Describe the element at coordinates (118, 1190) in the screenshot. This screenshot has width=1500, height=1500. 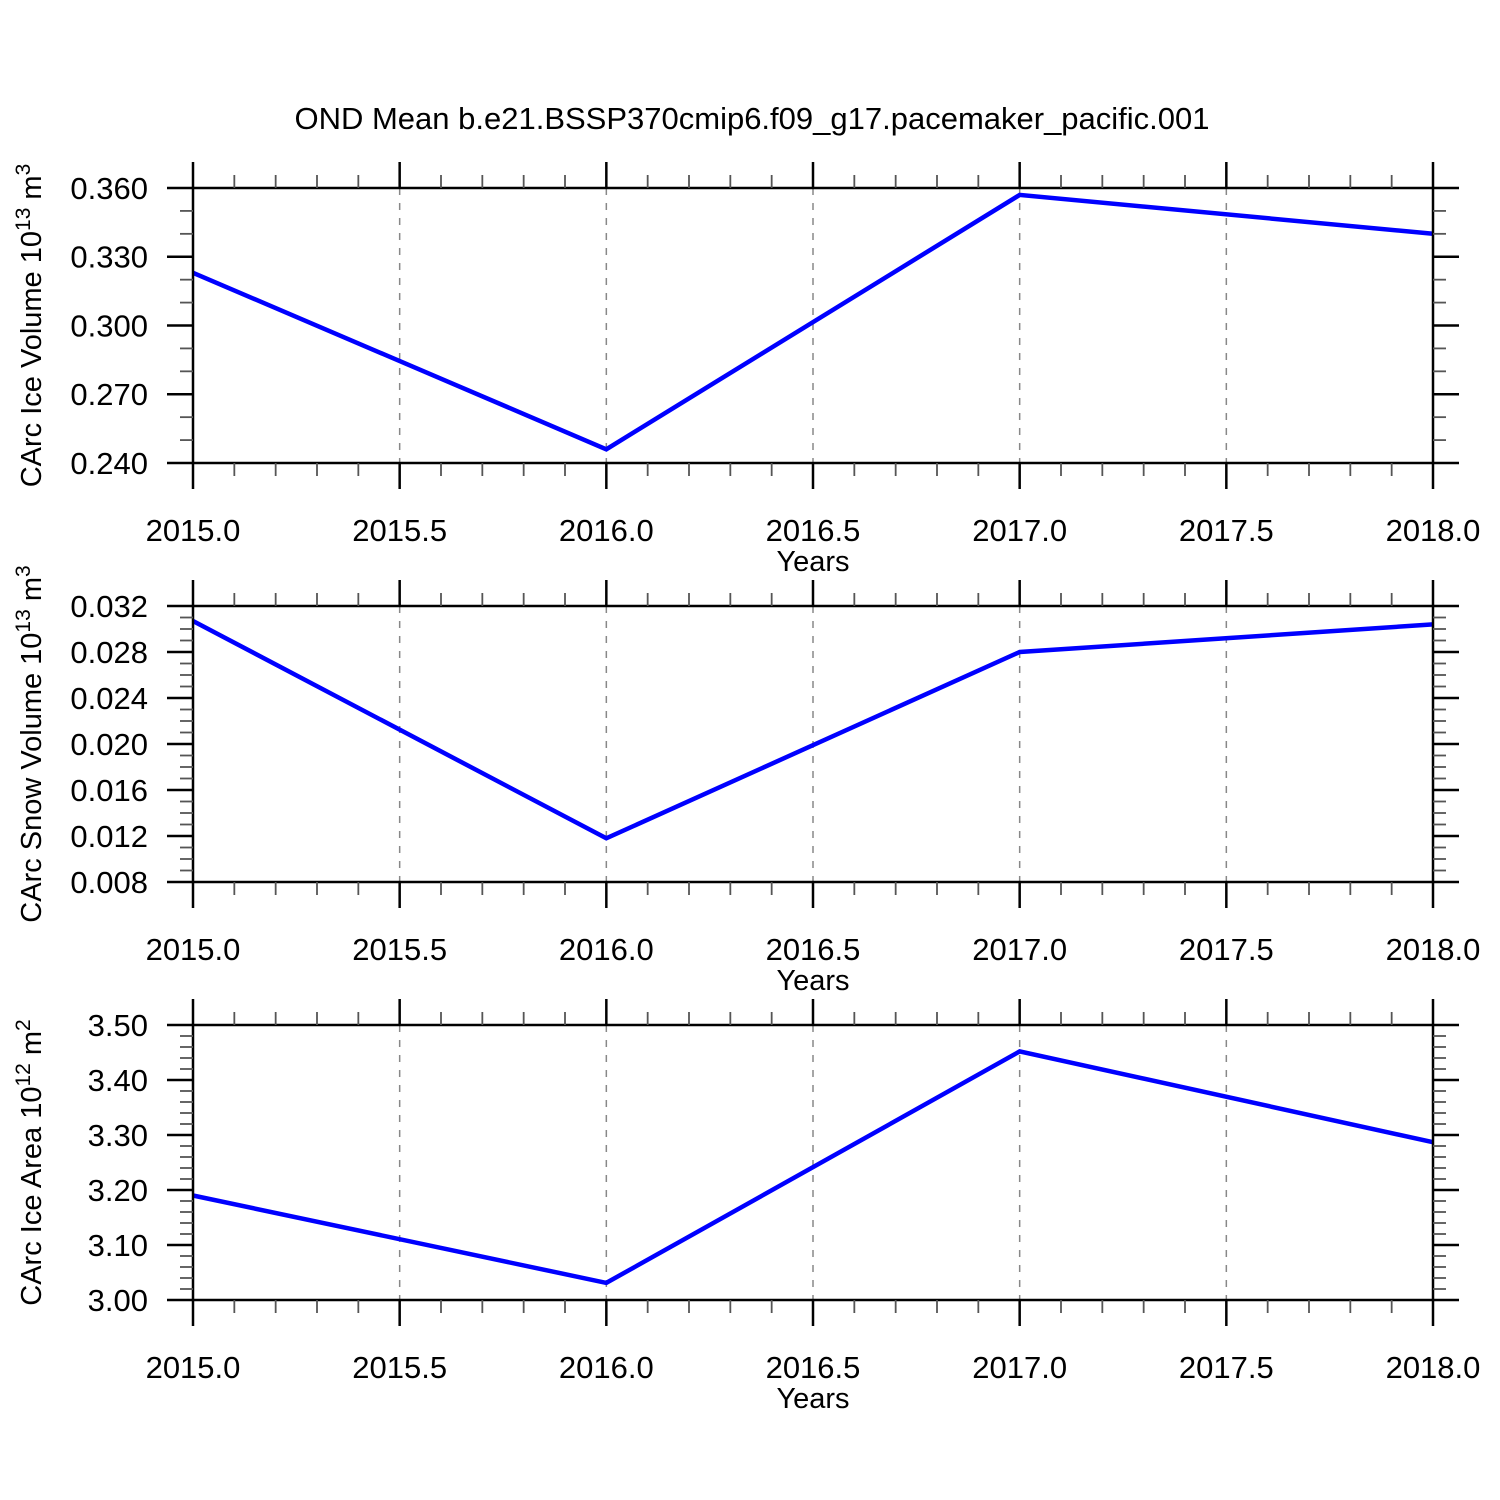
I see `y-tick-label: 3.20` at that location.